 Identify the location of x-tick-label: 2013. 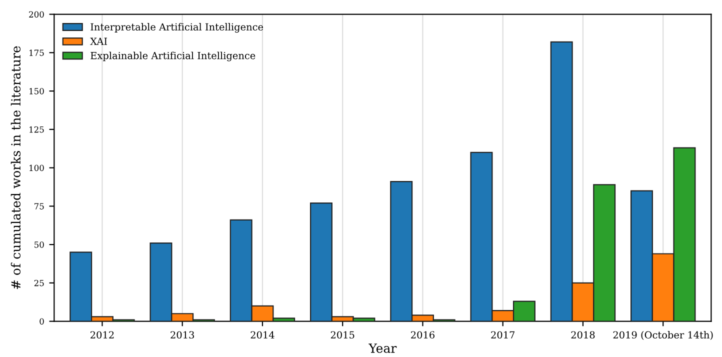
(182, 335).